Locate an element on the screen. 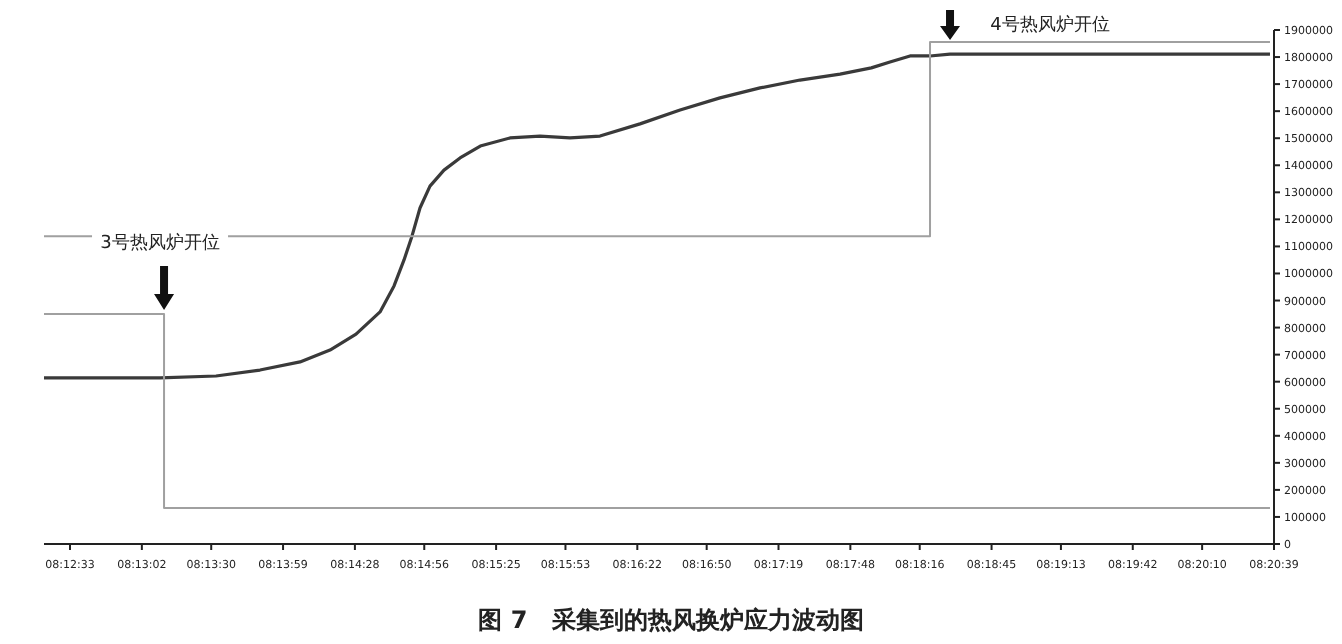  annotation: 3号热风炉开位 is located at coordinates (160, 243).